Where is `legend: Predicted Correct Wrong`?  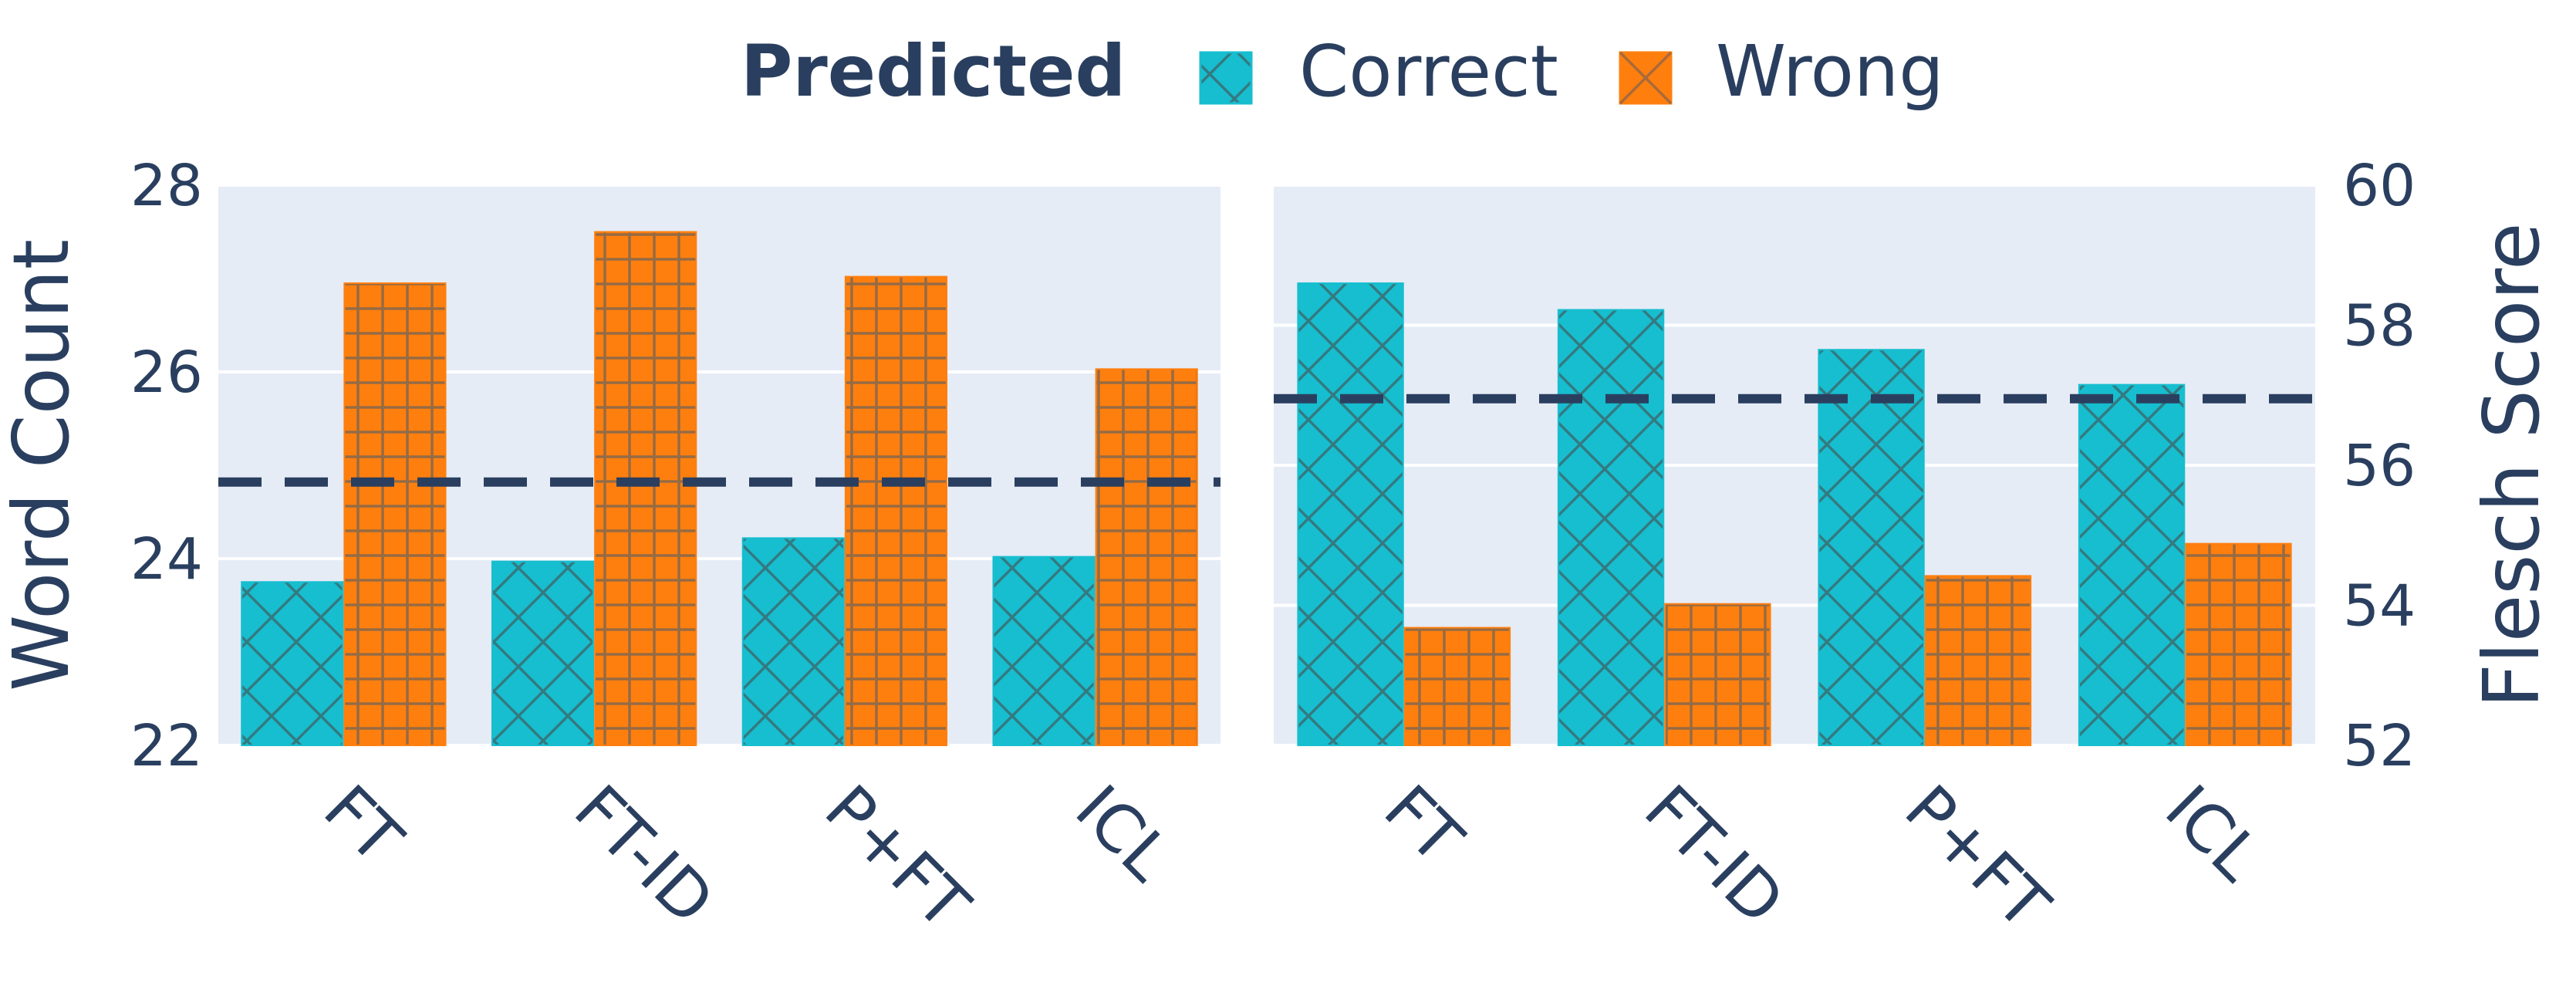
legend: Predicted Correct Wrong is located at coordinates (1342, 71).